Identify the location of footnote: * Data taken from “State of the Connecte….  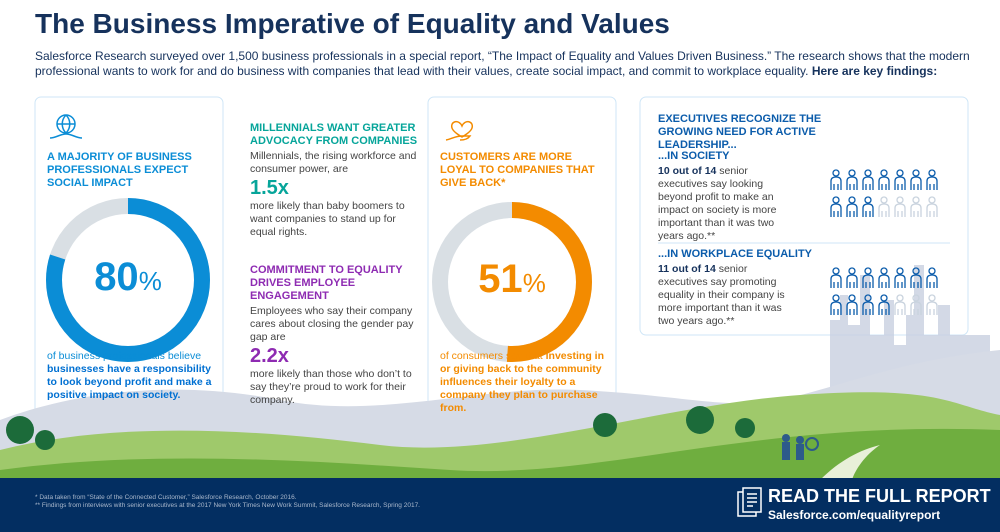
(166, 497).